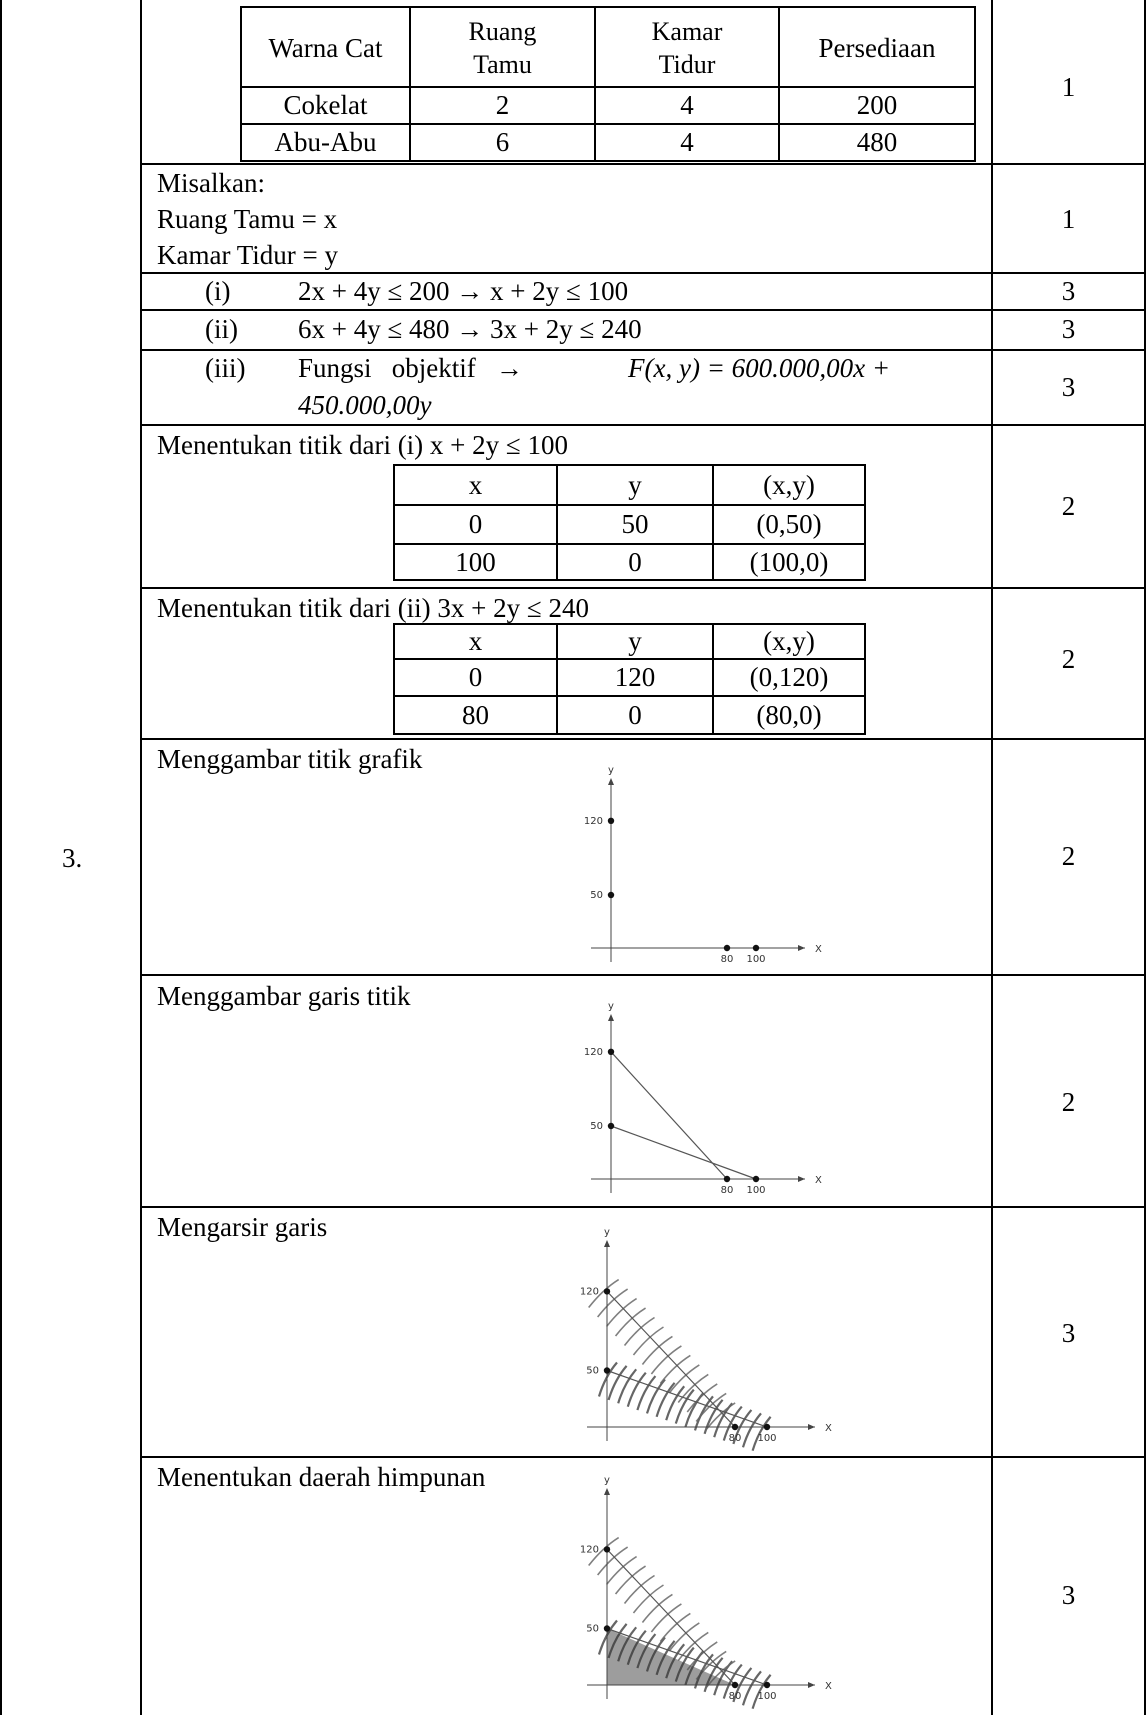  Describe the element at coordinates (687, 142) in the screenshot. I see `paint-table-cell: 4` at that location.